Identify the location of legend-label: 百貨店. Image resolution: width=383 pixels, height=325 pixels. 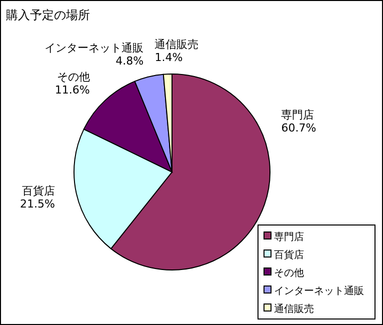
(289, 255).